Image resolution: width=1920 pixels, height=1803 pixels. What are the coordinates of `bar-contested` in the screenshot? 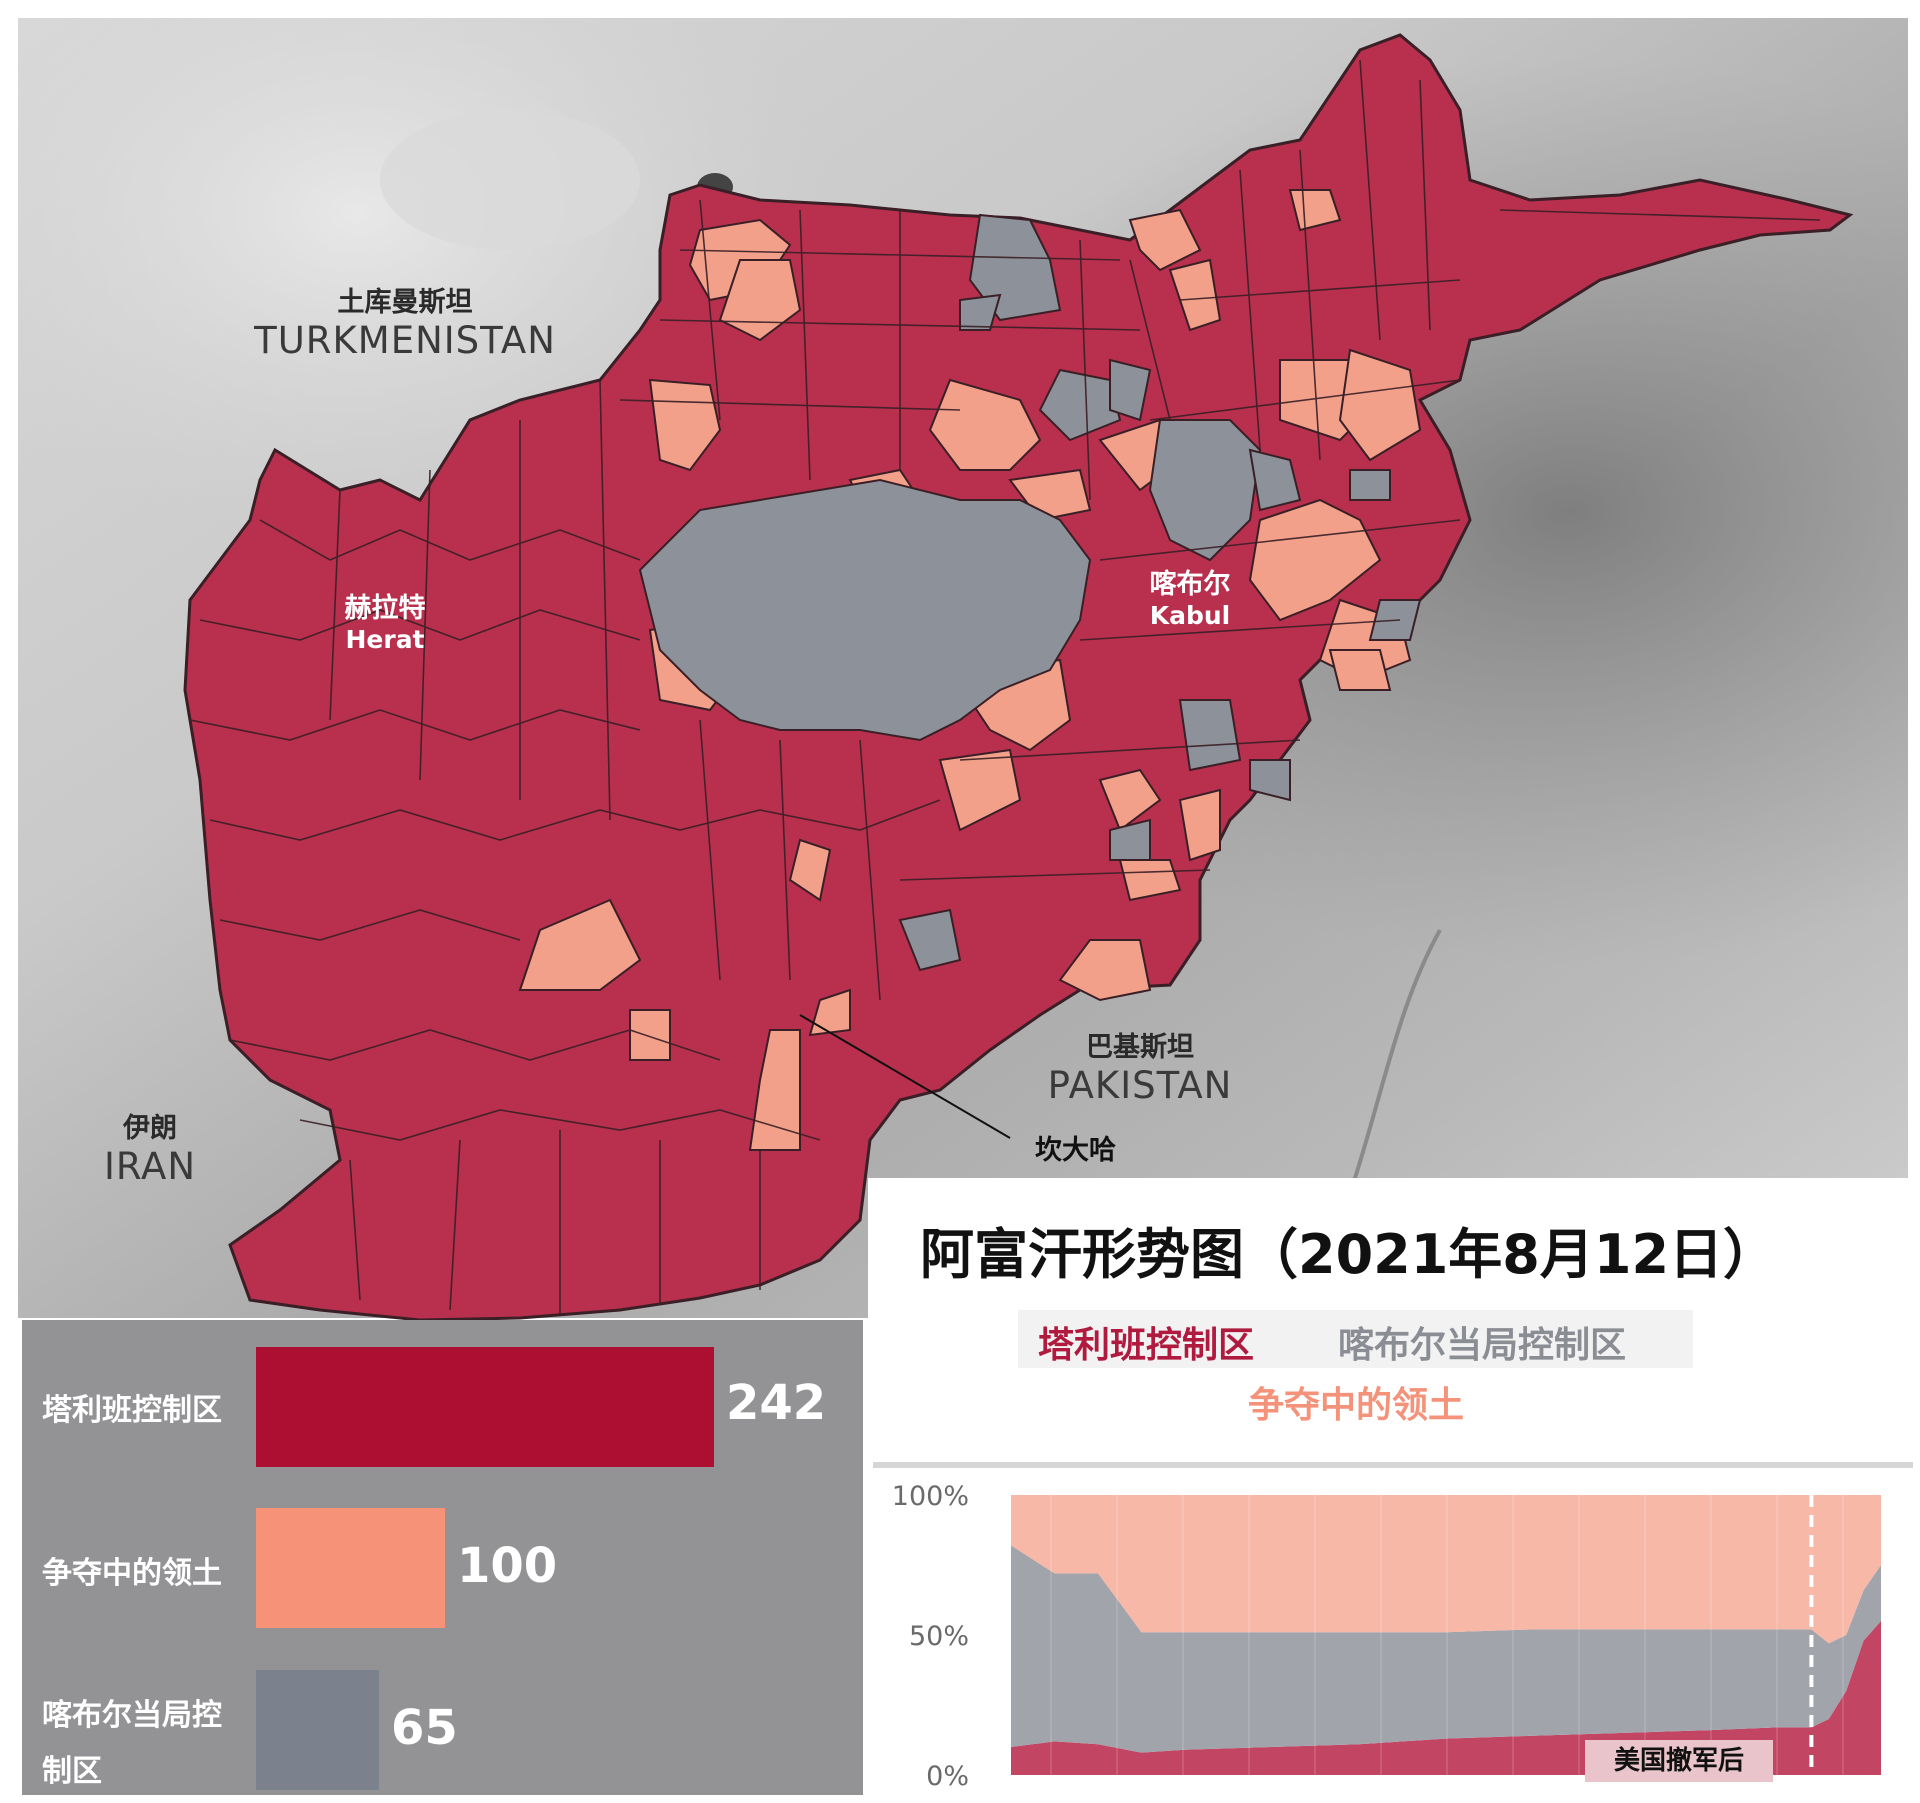 It's located at (350, 1568).